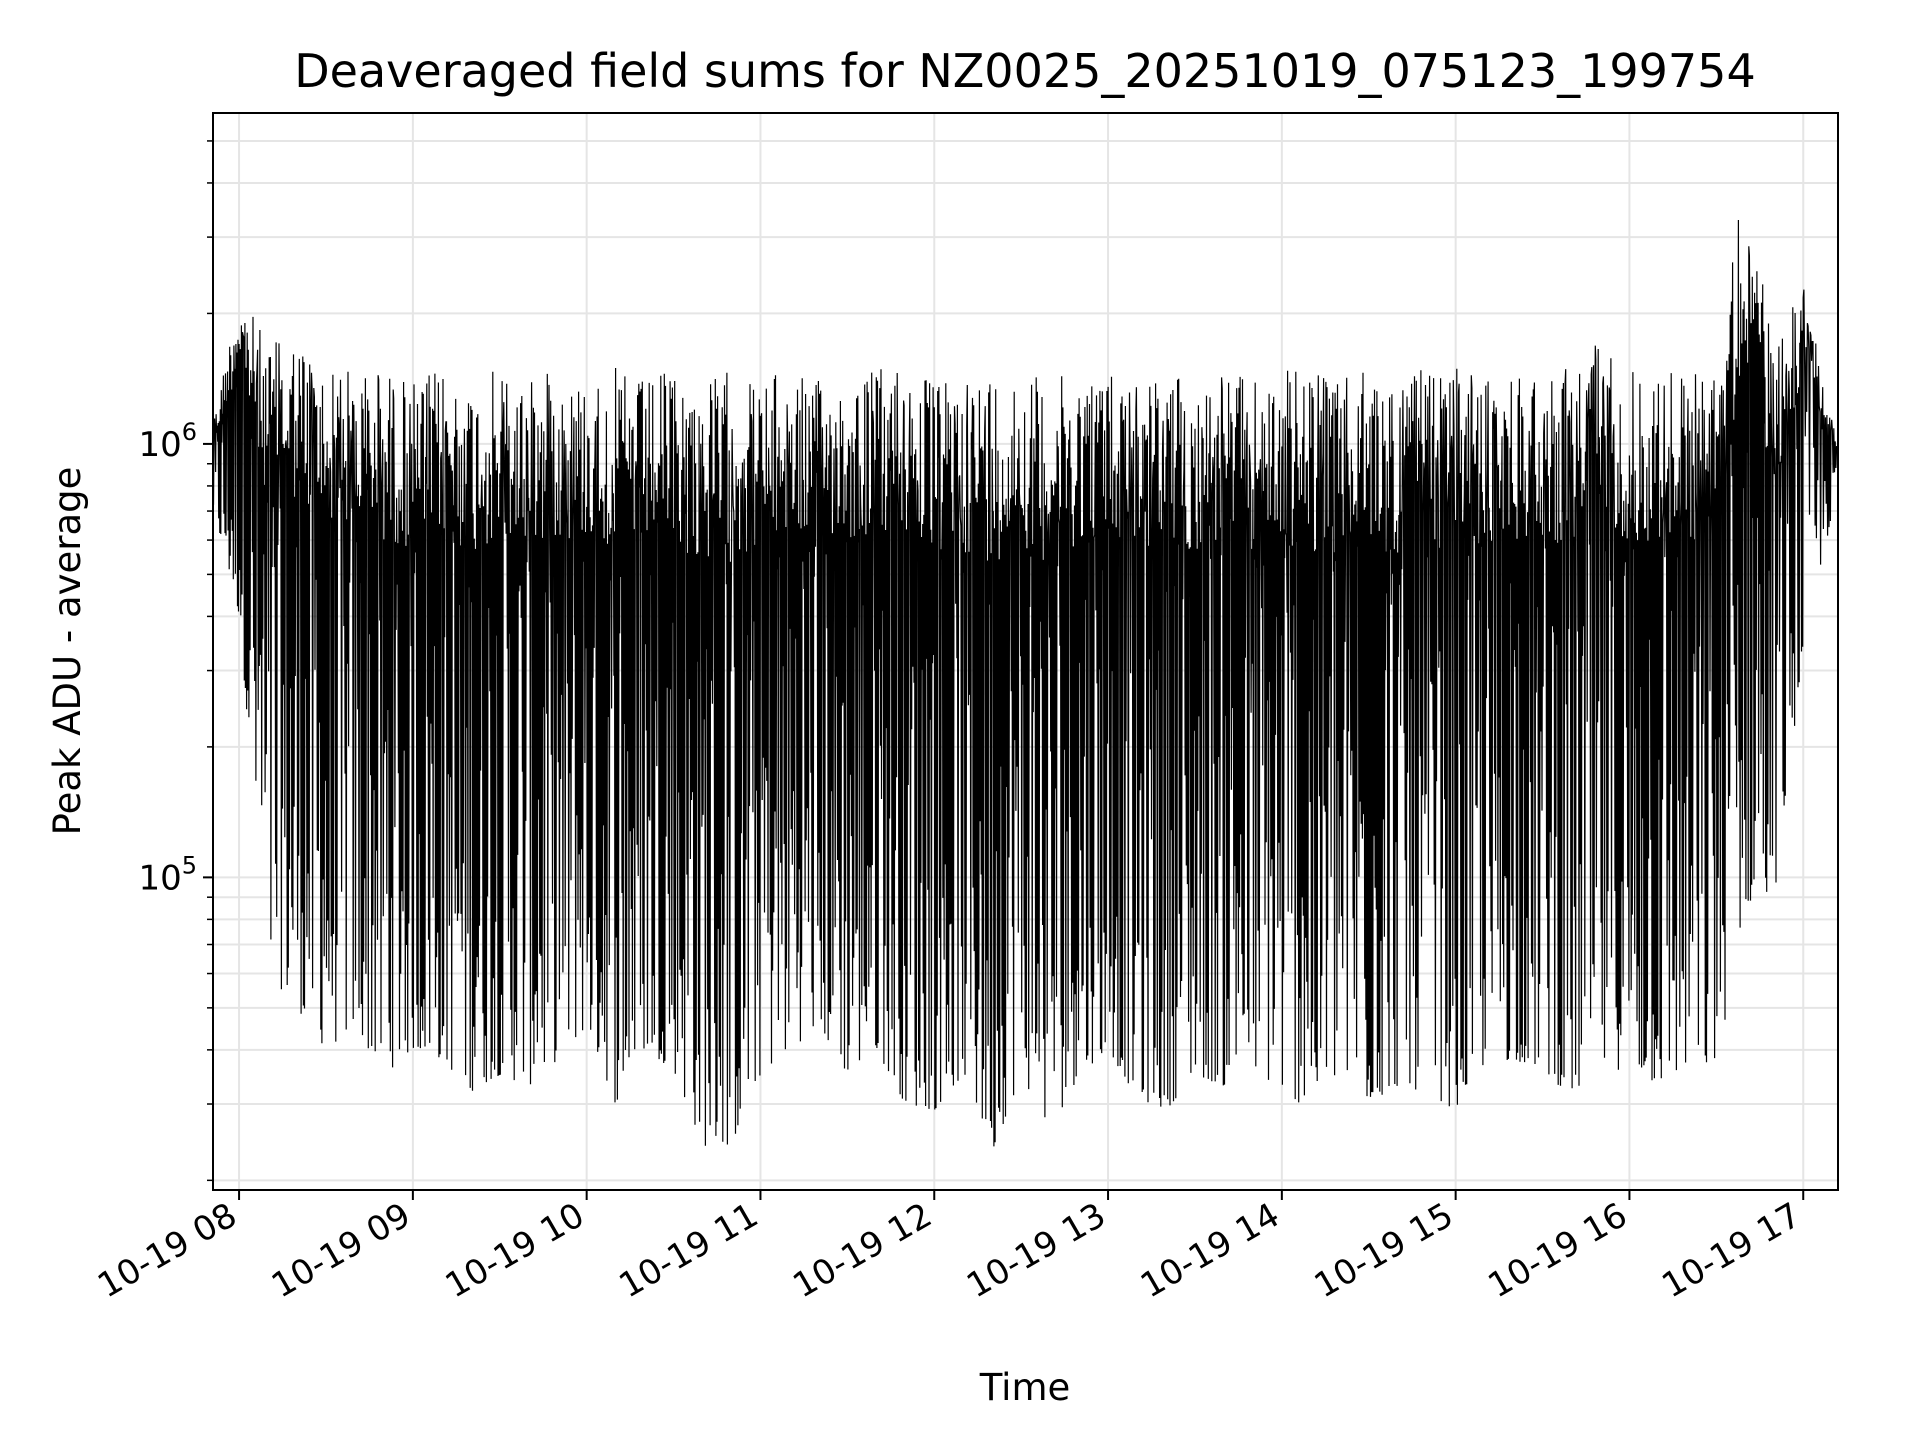  Describe the element at coordinates (1025, 1387) in the screenshot. I see `x-axis-label: Time` at that location.